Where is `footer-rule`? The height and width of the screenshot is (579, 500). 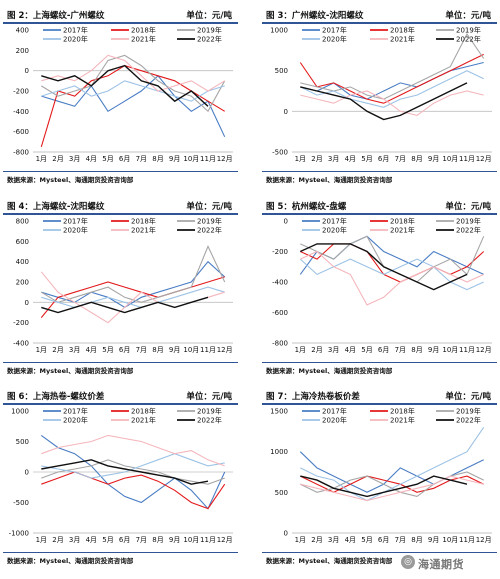
footer-rule is located at coordinates (379, 552).